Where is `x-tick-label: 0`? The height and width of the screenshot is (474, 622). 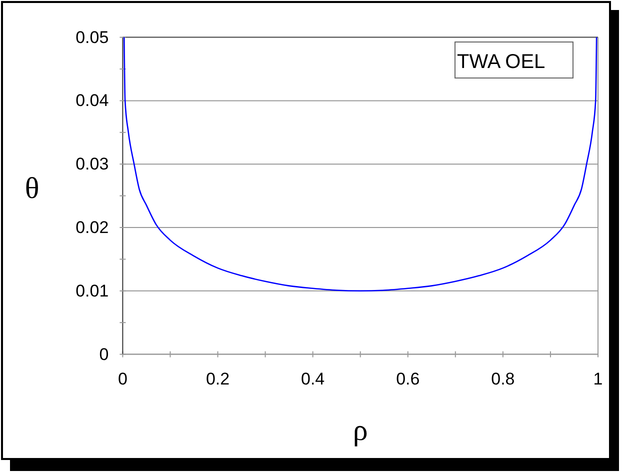
x-tick-label: 0 is located at coordinates (123, 378).